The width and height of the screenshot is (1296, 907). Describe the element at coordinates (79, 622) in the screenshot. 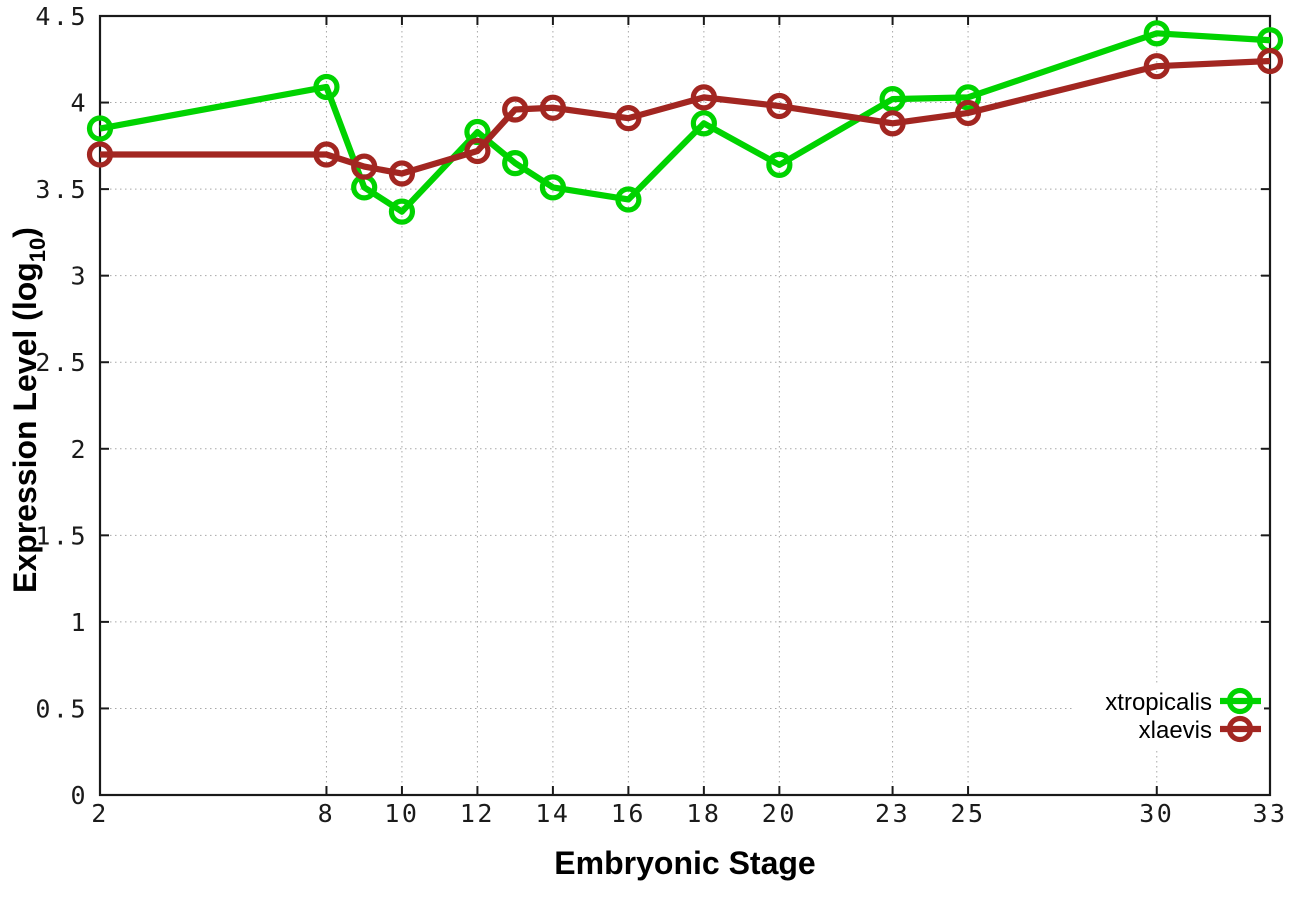

I see `y-tick-label: 1` at that location.